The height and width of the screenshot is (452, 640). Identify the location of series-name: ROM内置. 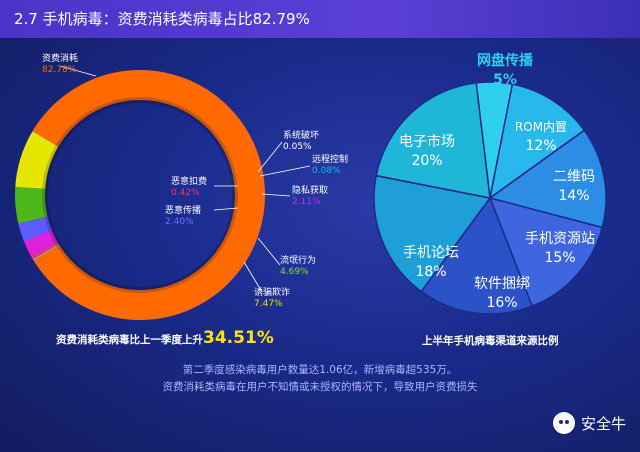
(541, 127).